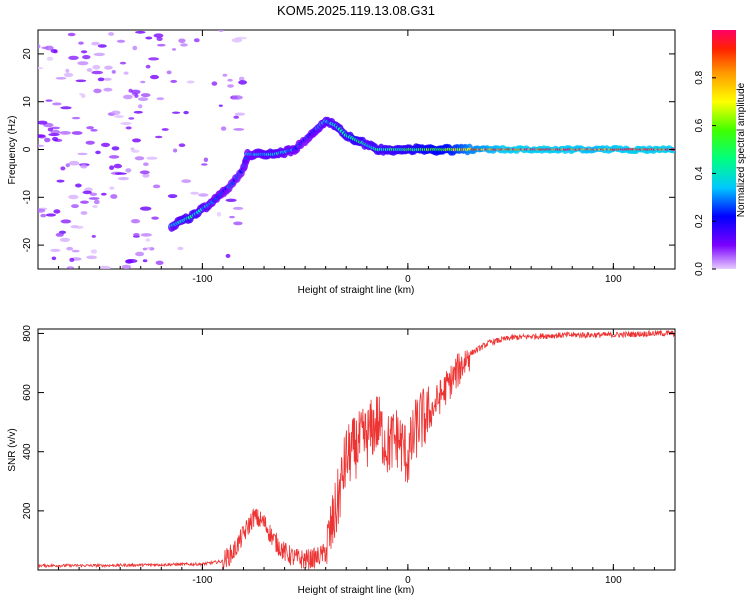 The image size is (750, 600). What do you see at coordinates (27, 54) in the screenshot?
I see `y-tick-label: 20` at bounding box center [27, 54].